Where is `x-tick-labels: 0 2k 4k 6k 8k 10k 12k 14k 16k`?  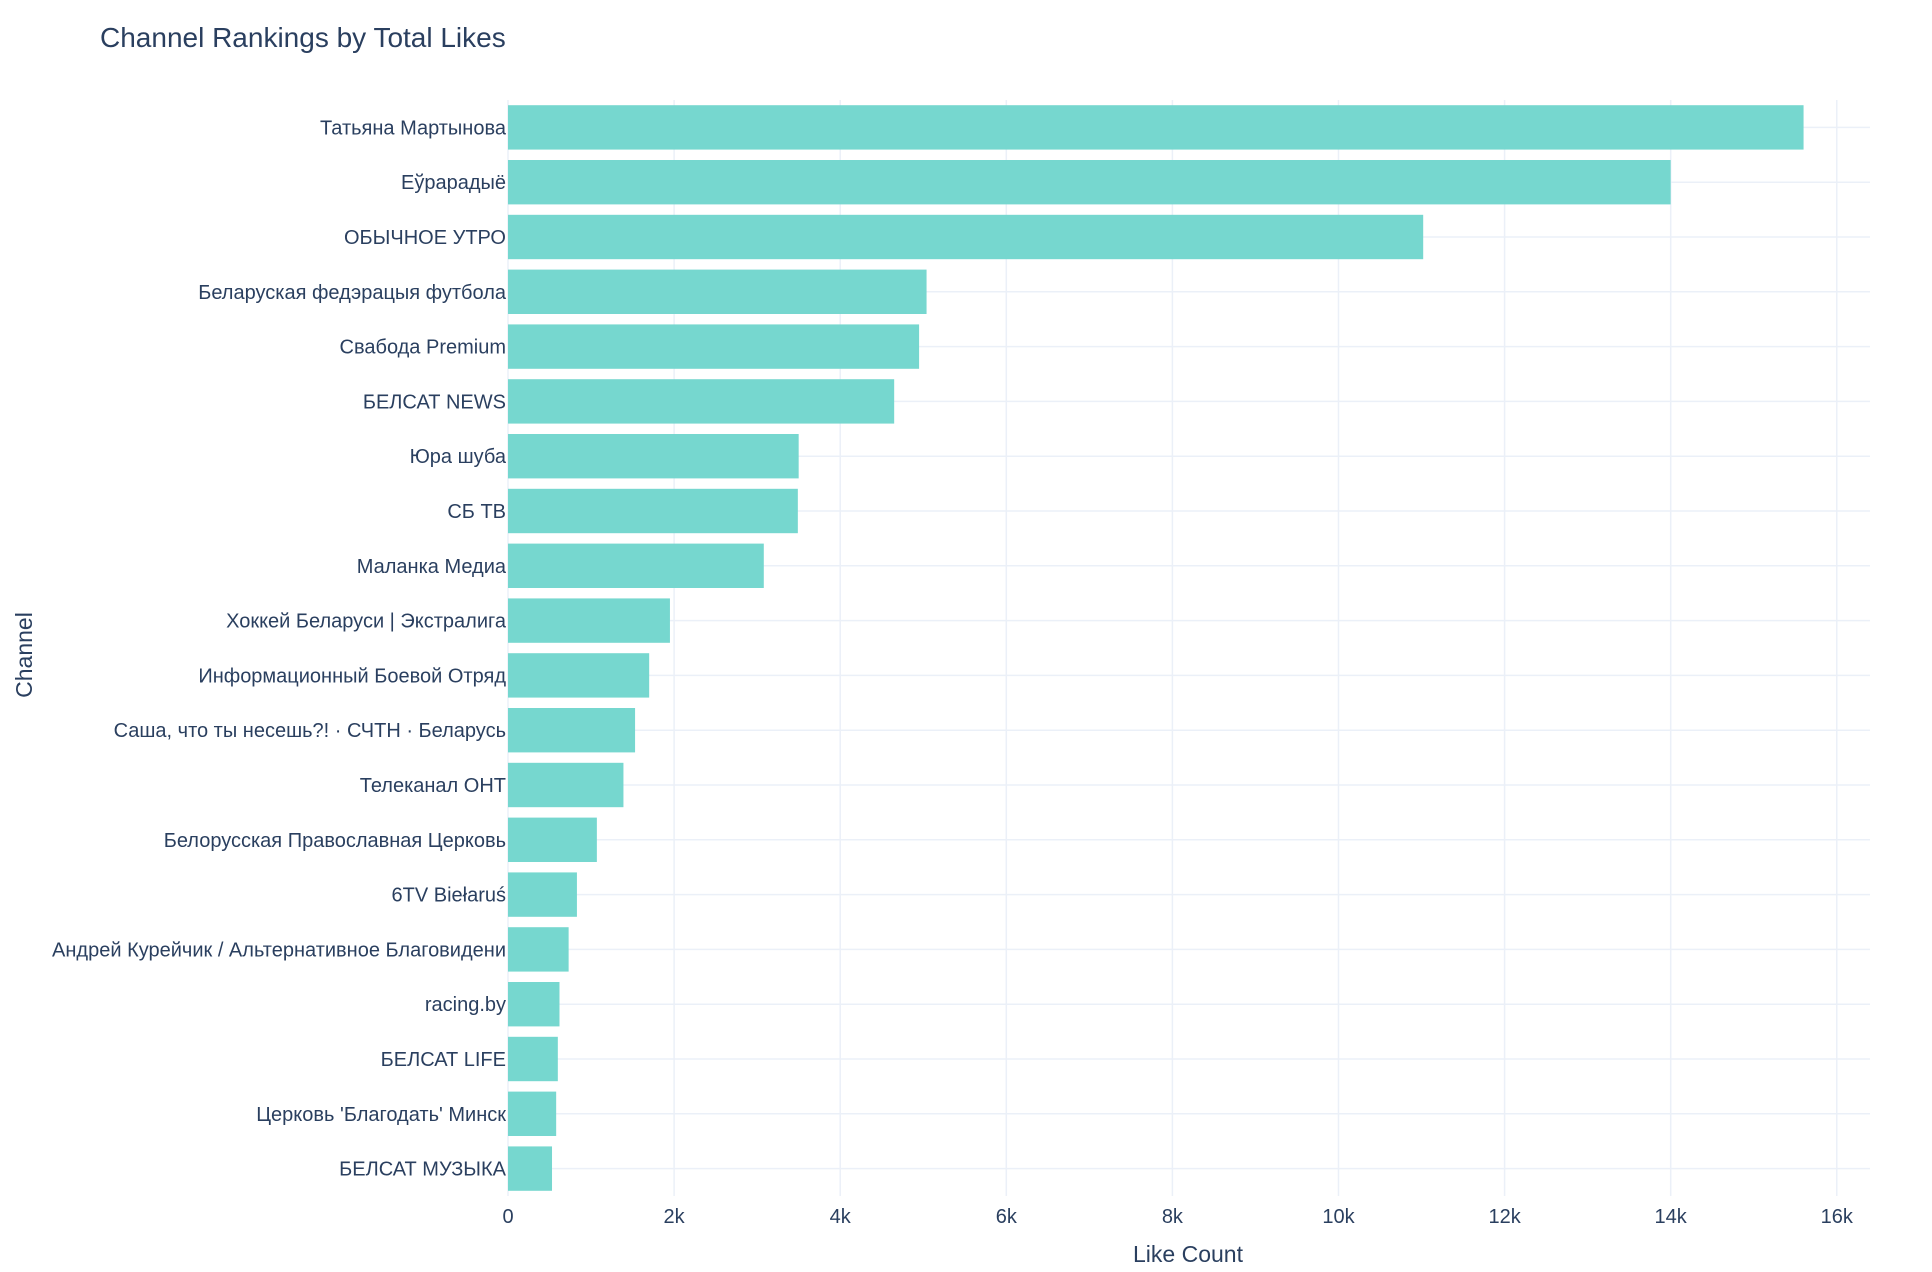 x-tick-labels: 0 2k 4k 6k 8k 10k 12k 14k 16k is located at coordinates (1177, 1217).